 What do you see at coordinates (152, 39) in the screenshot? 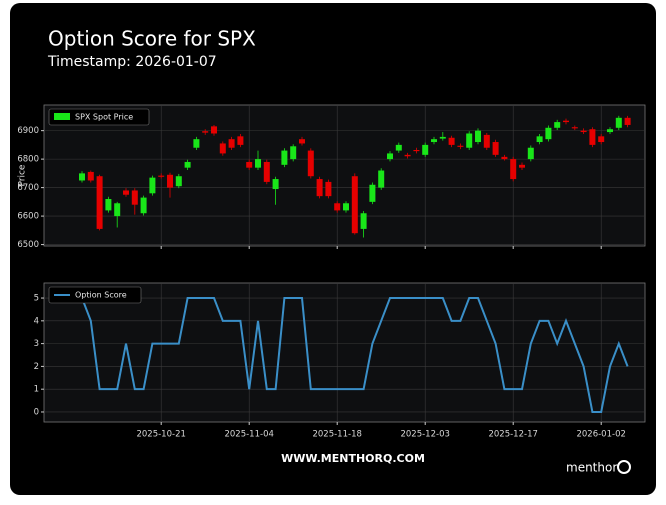
I see `title: Option Score for SPX` at bounding box center [152, 39].